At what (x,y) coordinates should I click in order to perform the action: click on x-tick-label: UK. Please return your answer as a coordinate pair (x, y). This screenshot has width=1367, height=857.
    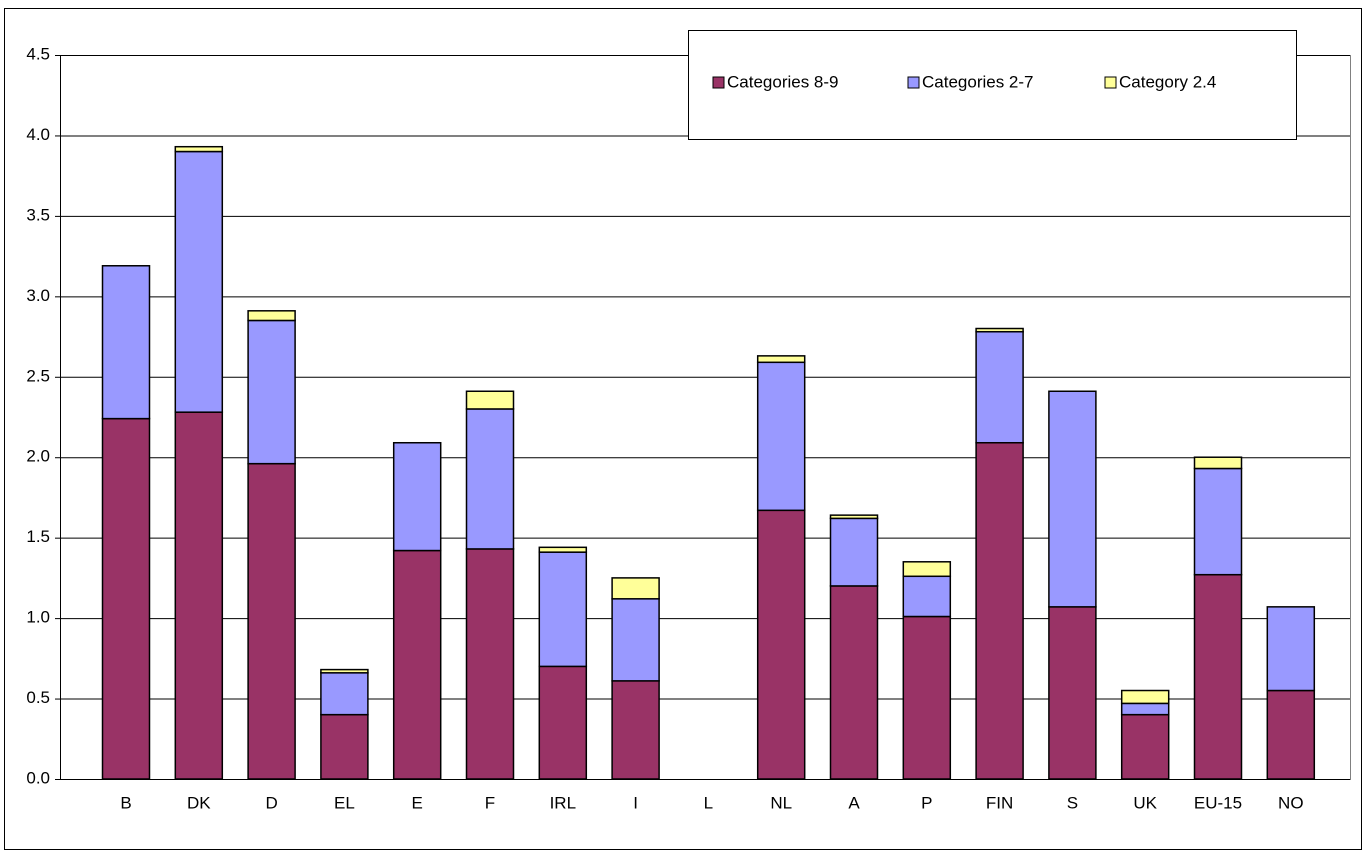
    Looking at the image, I should click on (1145, 802).